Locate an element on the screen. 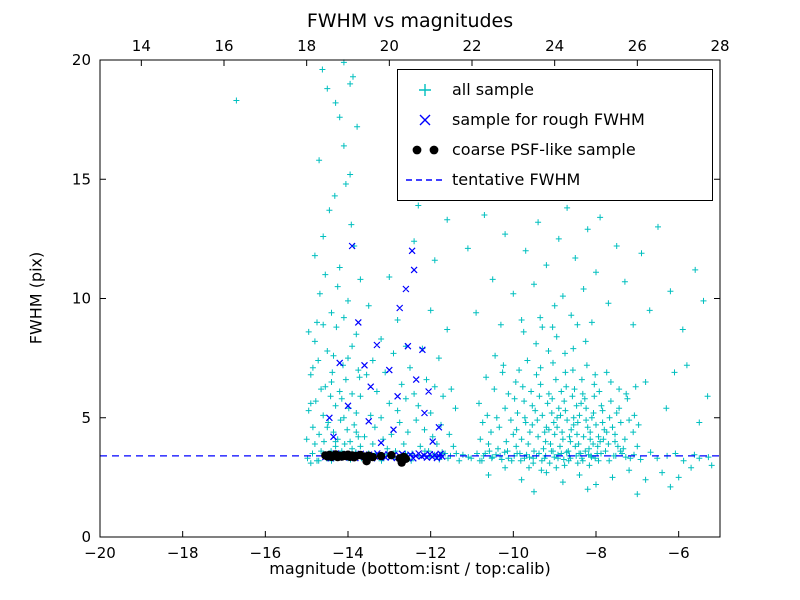  x-top-tick-label: 14 is located at coordinates (141, 46).